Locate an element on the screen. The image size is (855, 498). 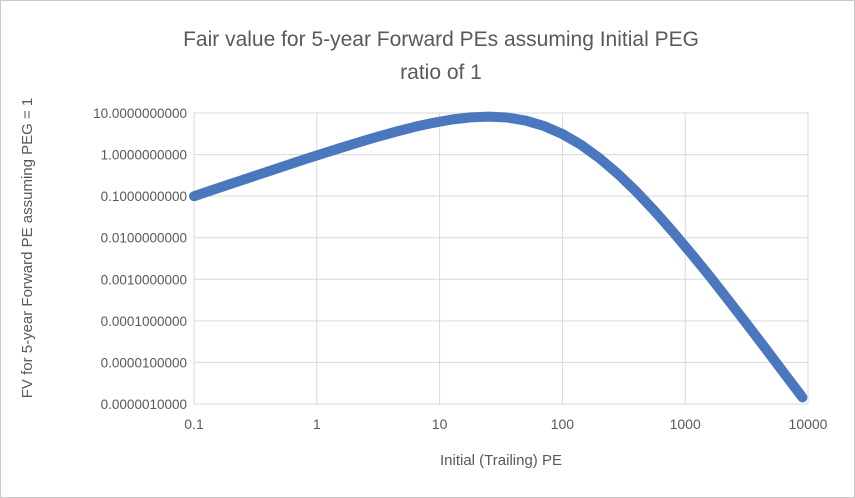
y-tick-label-7: 0.0000010000 is located at coordinates (144, 404).